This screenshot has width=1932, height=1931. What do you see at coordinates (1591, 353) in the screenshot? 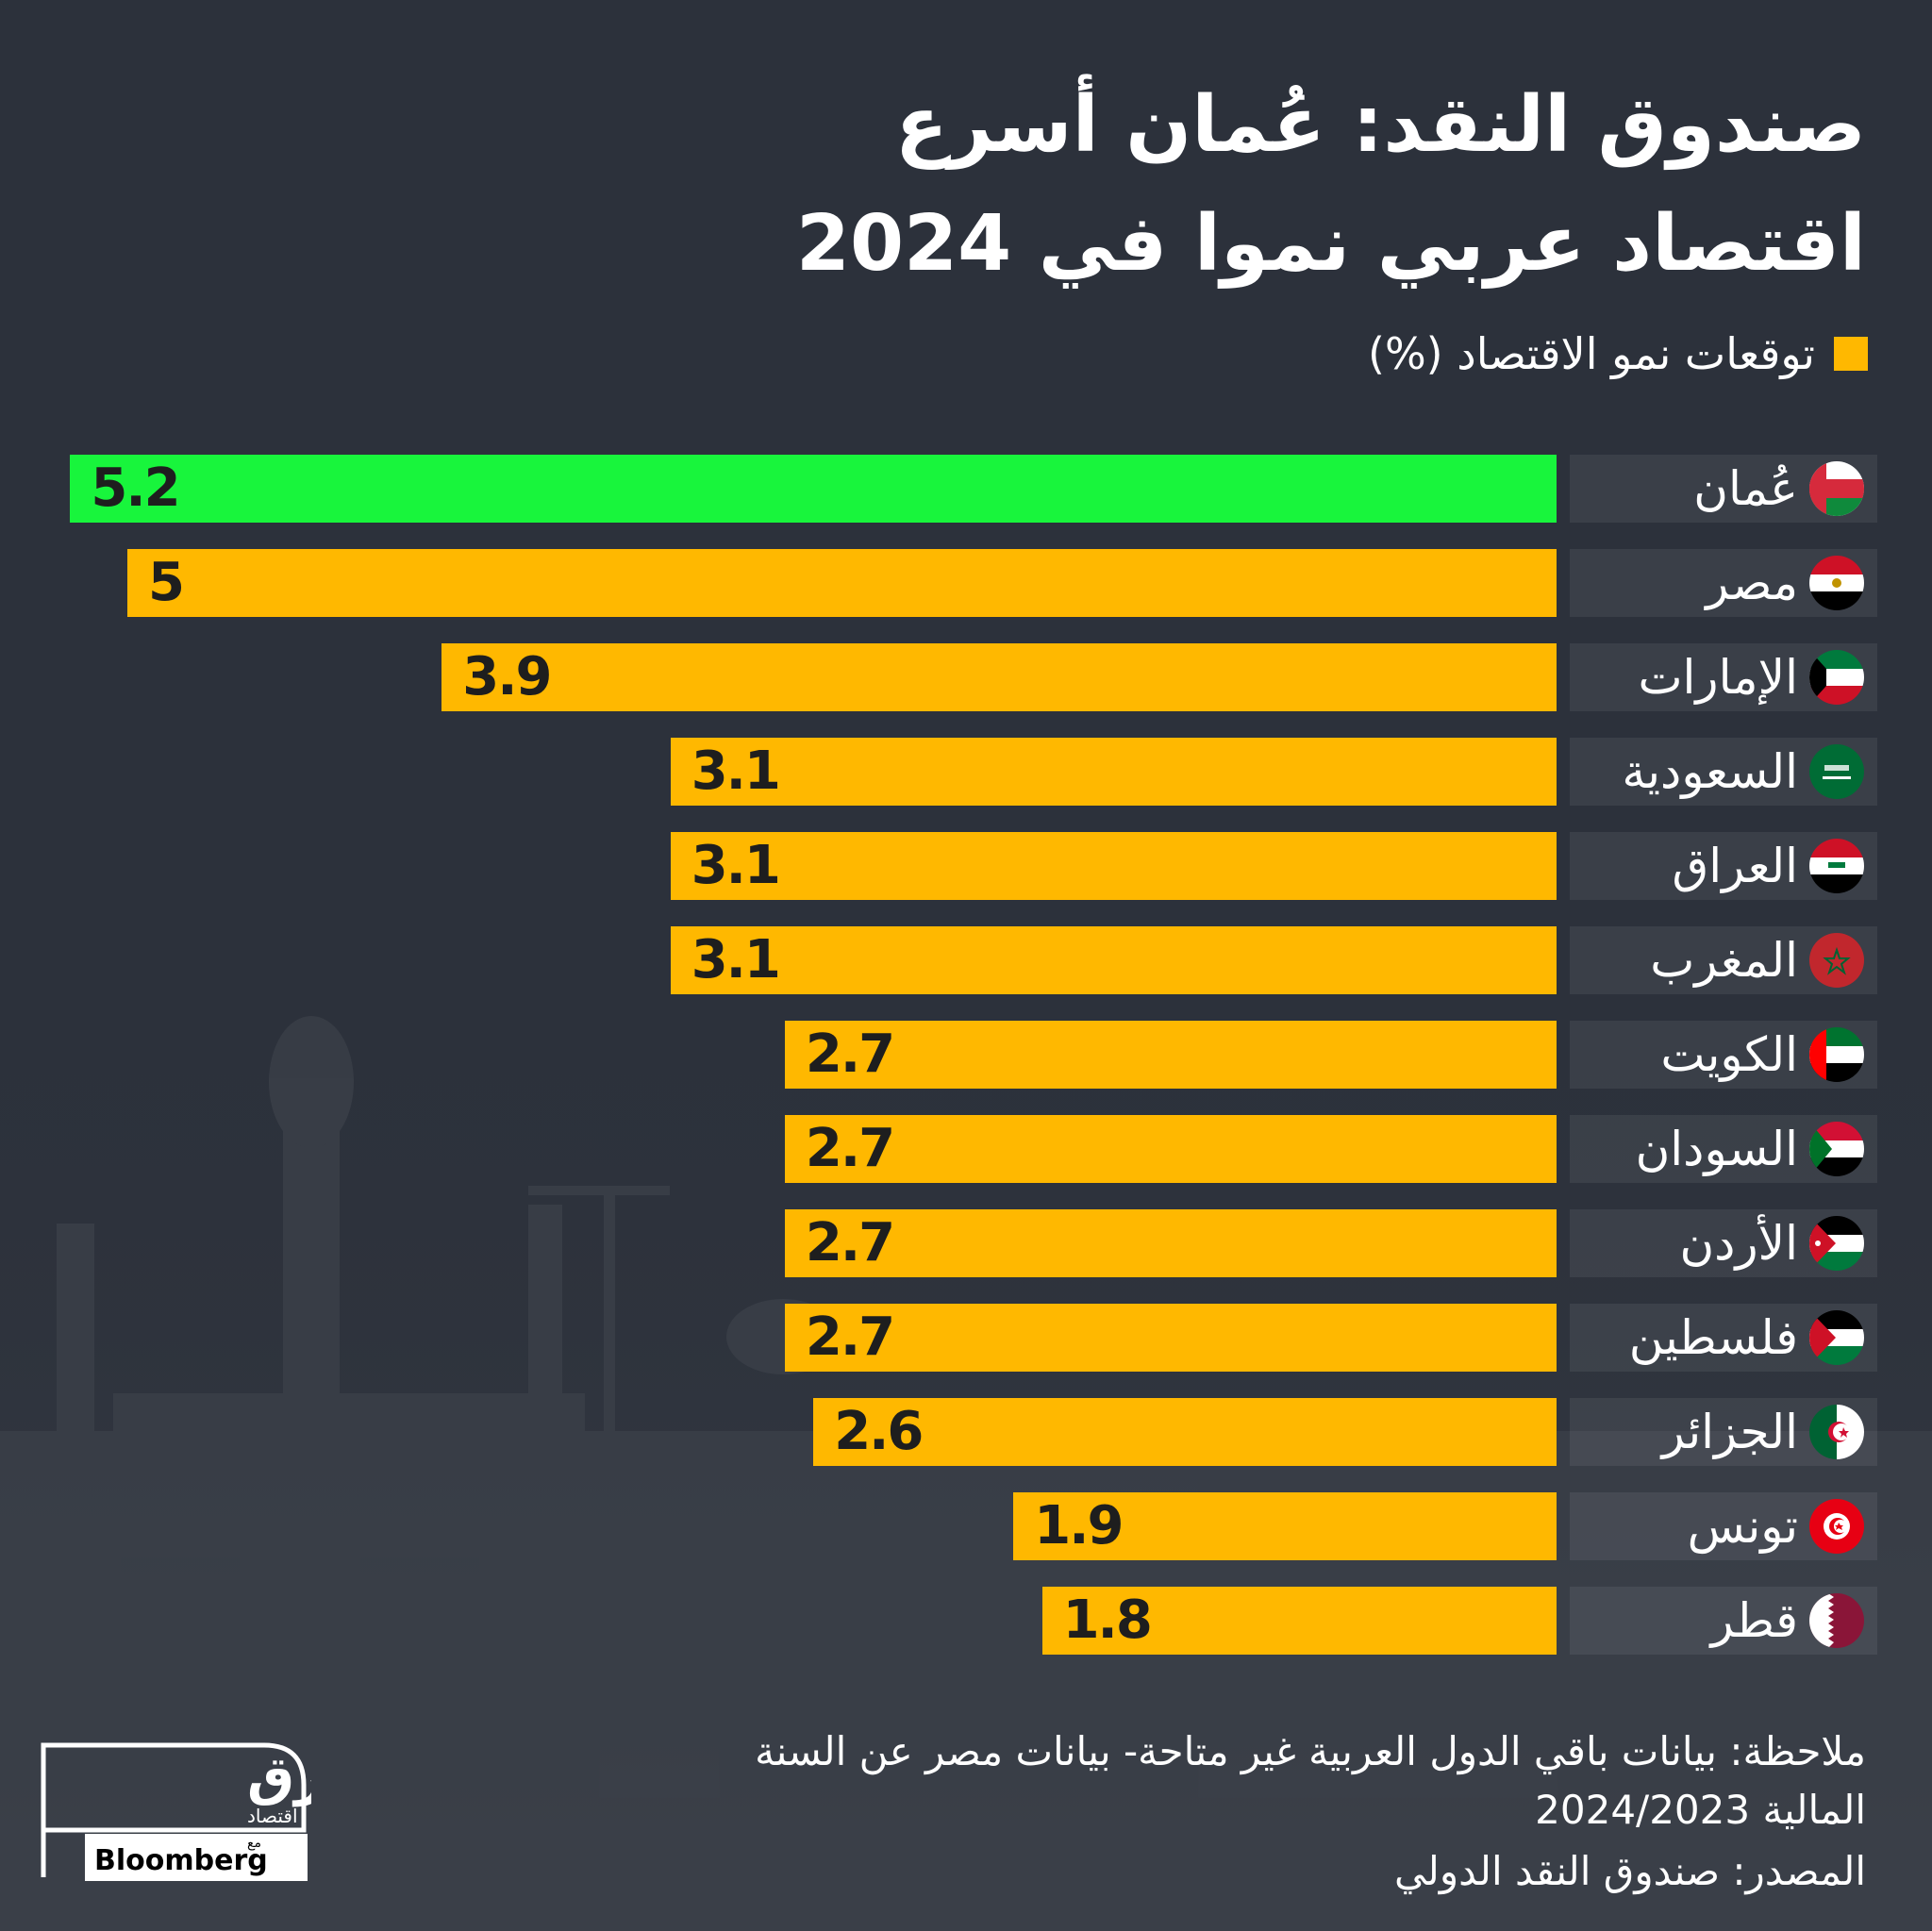
I see `legend-label: توقعات نمو الاقتصاد (%)` at bounding box center [1591, 353].